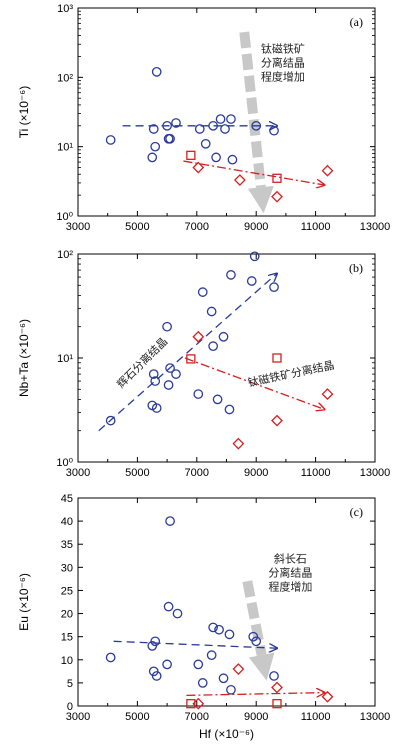 The image size is (406, 752). What do you see at coordinates (67, 615) in the screenshot?
I see `y-tick-label-c: 20` at bounding box center [67, 615].